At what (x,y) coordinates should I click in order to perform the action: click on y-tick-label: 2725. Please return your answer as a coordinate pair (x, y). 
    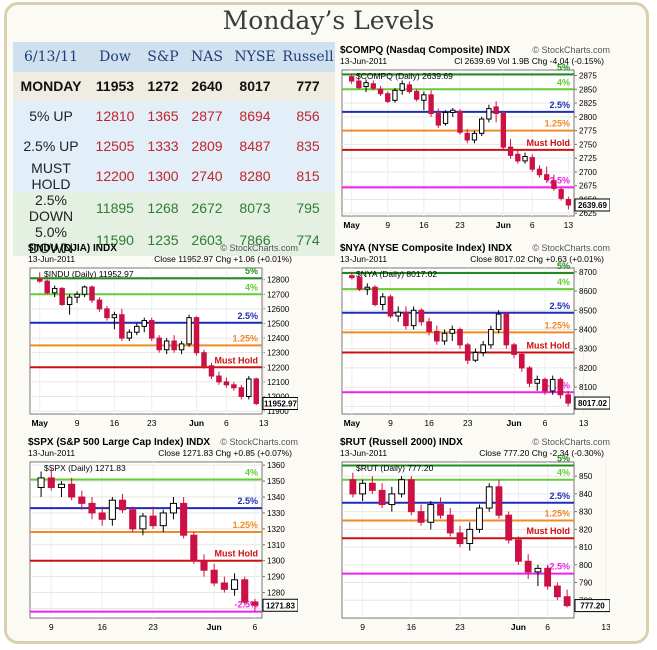
    Looking at the image, I should click on (588, 158).